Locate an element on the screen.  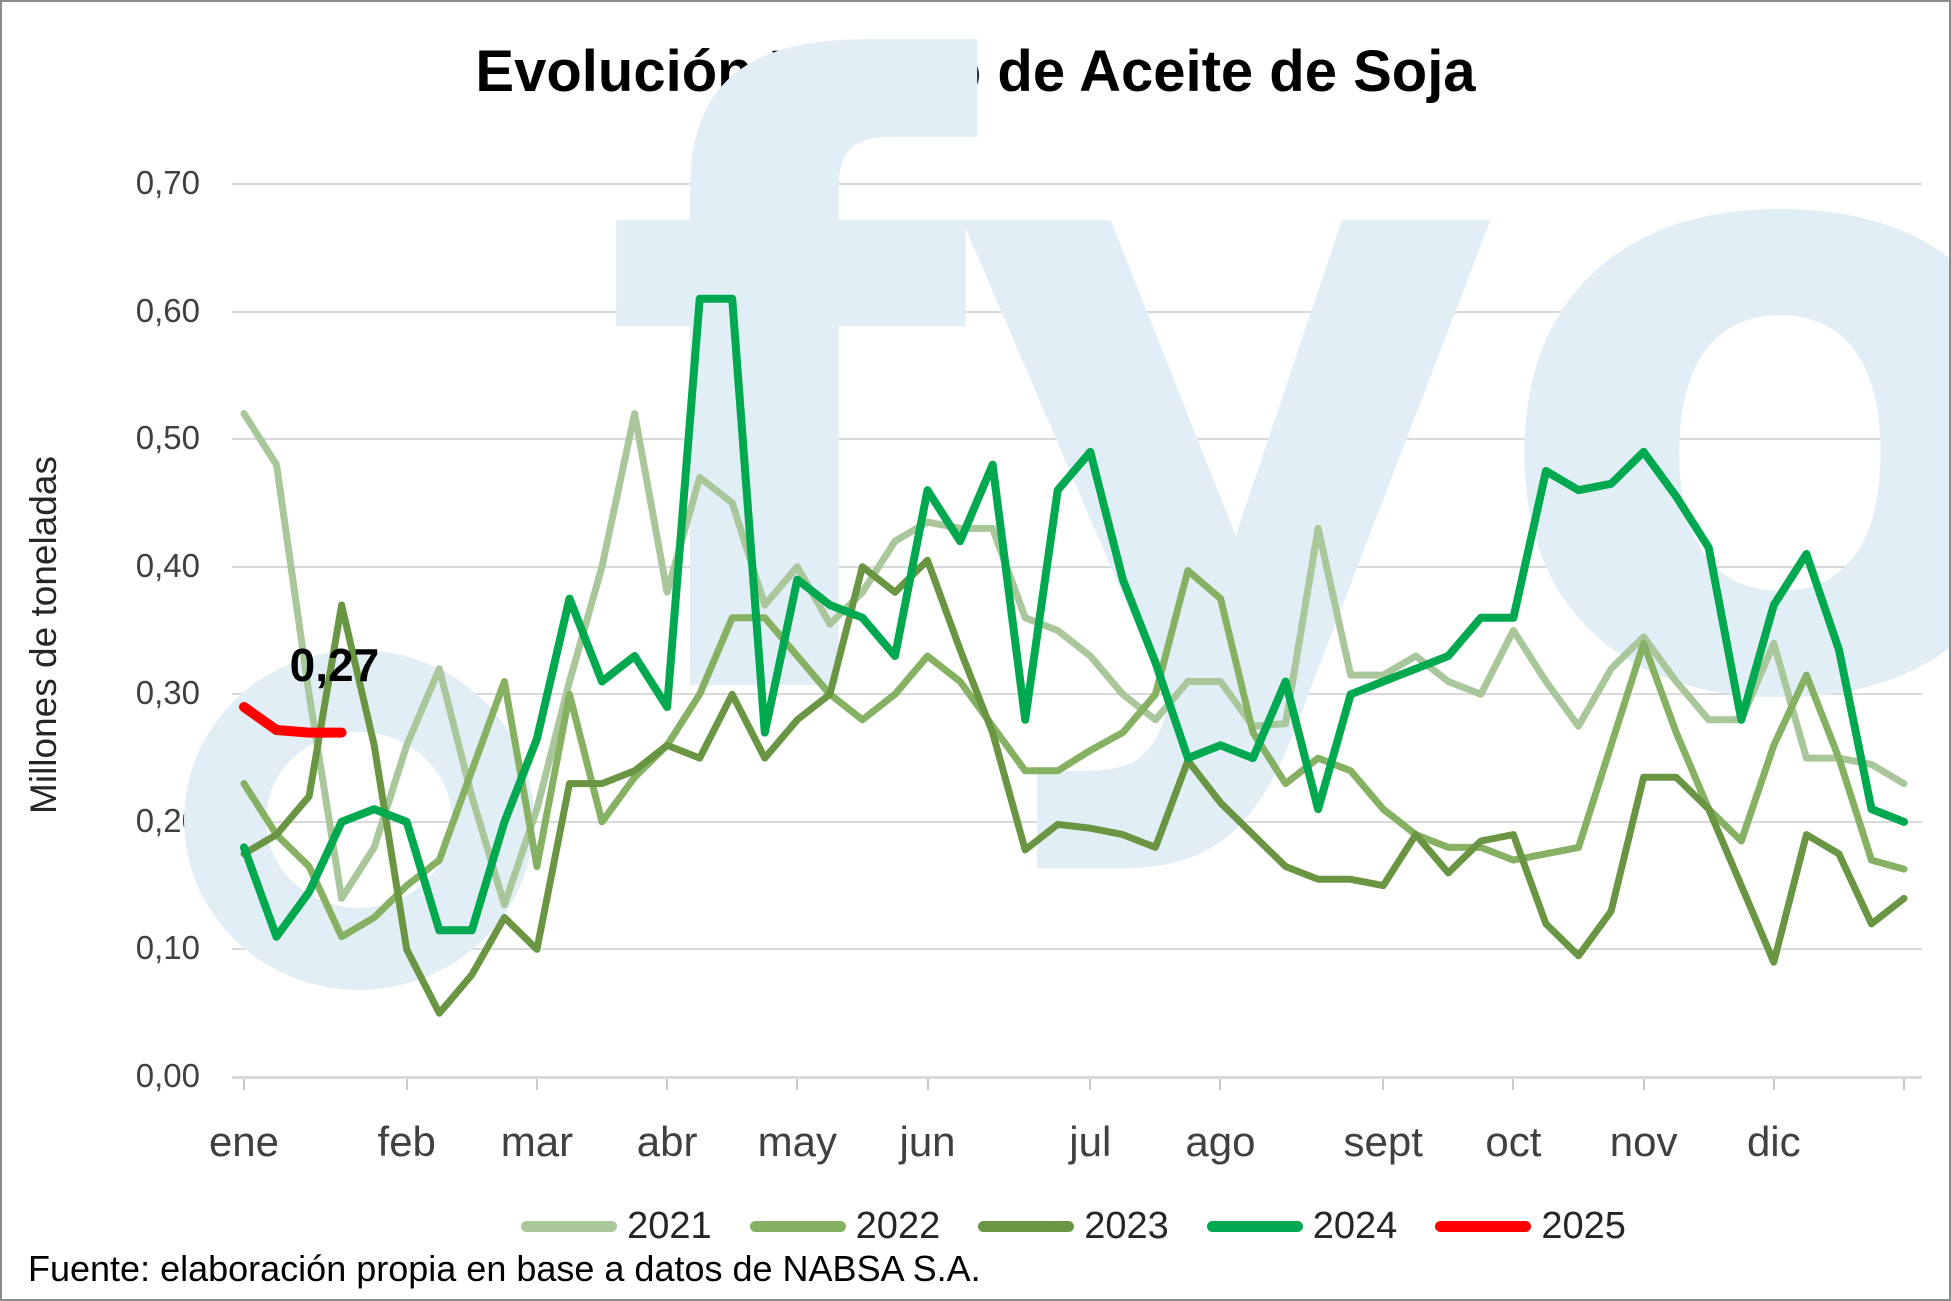
month-label-nov: nov is located at coordinates (1643, 1141).